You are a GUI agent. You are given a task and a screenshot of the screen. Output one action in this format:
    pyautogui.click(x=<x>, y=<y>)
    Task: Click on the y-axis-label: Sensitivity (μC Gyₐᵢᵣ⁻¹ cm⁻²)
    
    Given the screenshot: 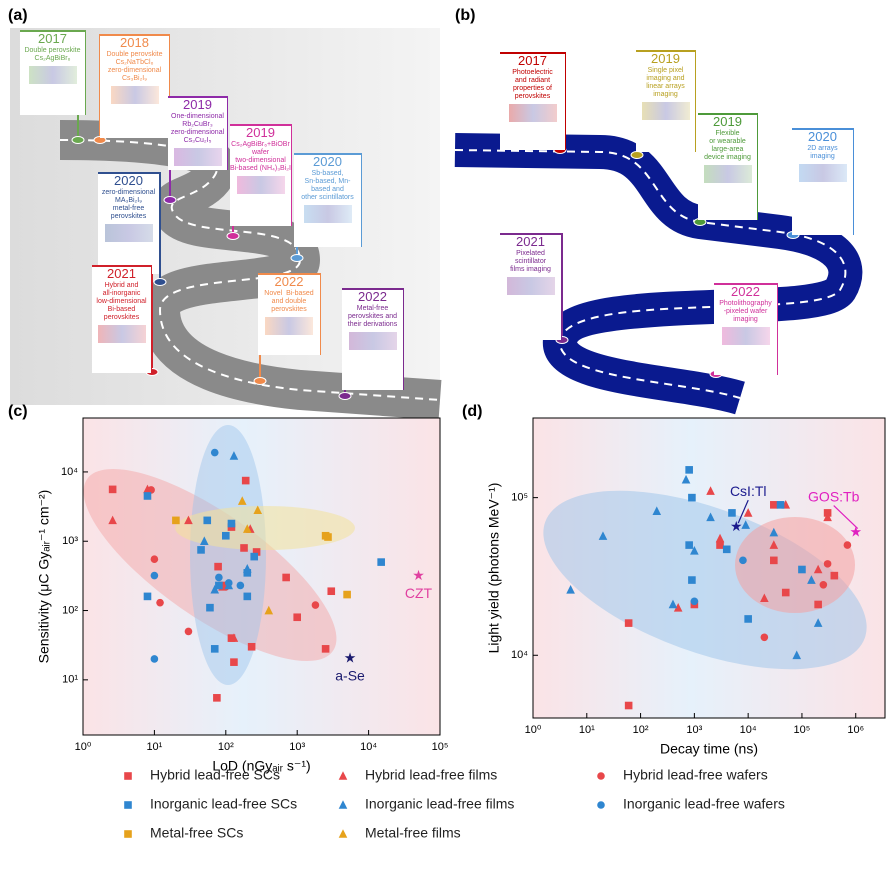 What is the action you would take?
    pyautogui.click(x=44, y=577)
    